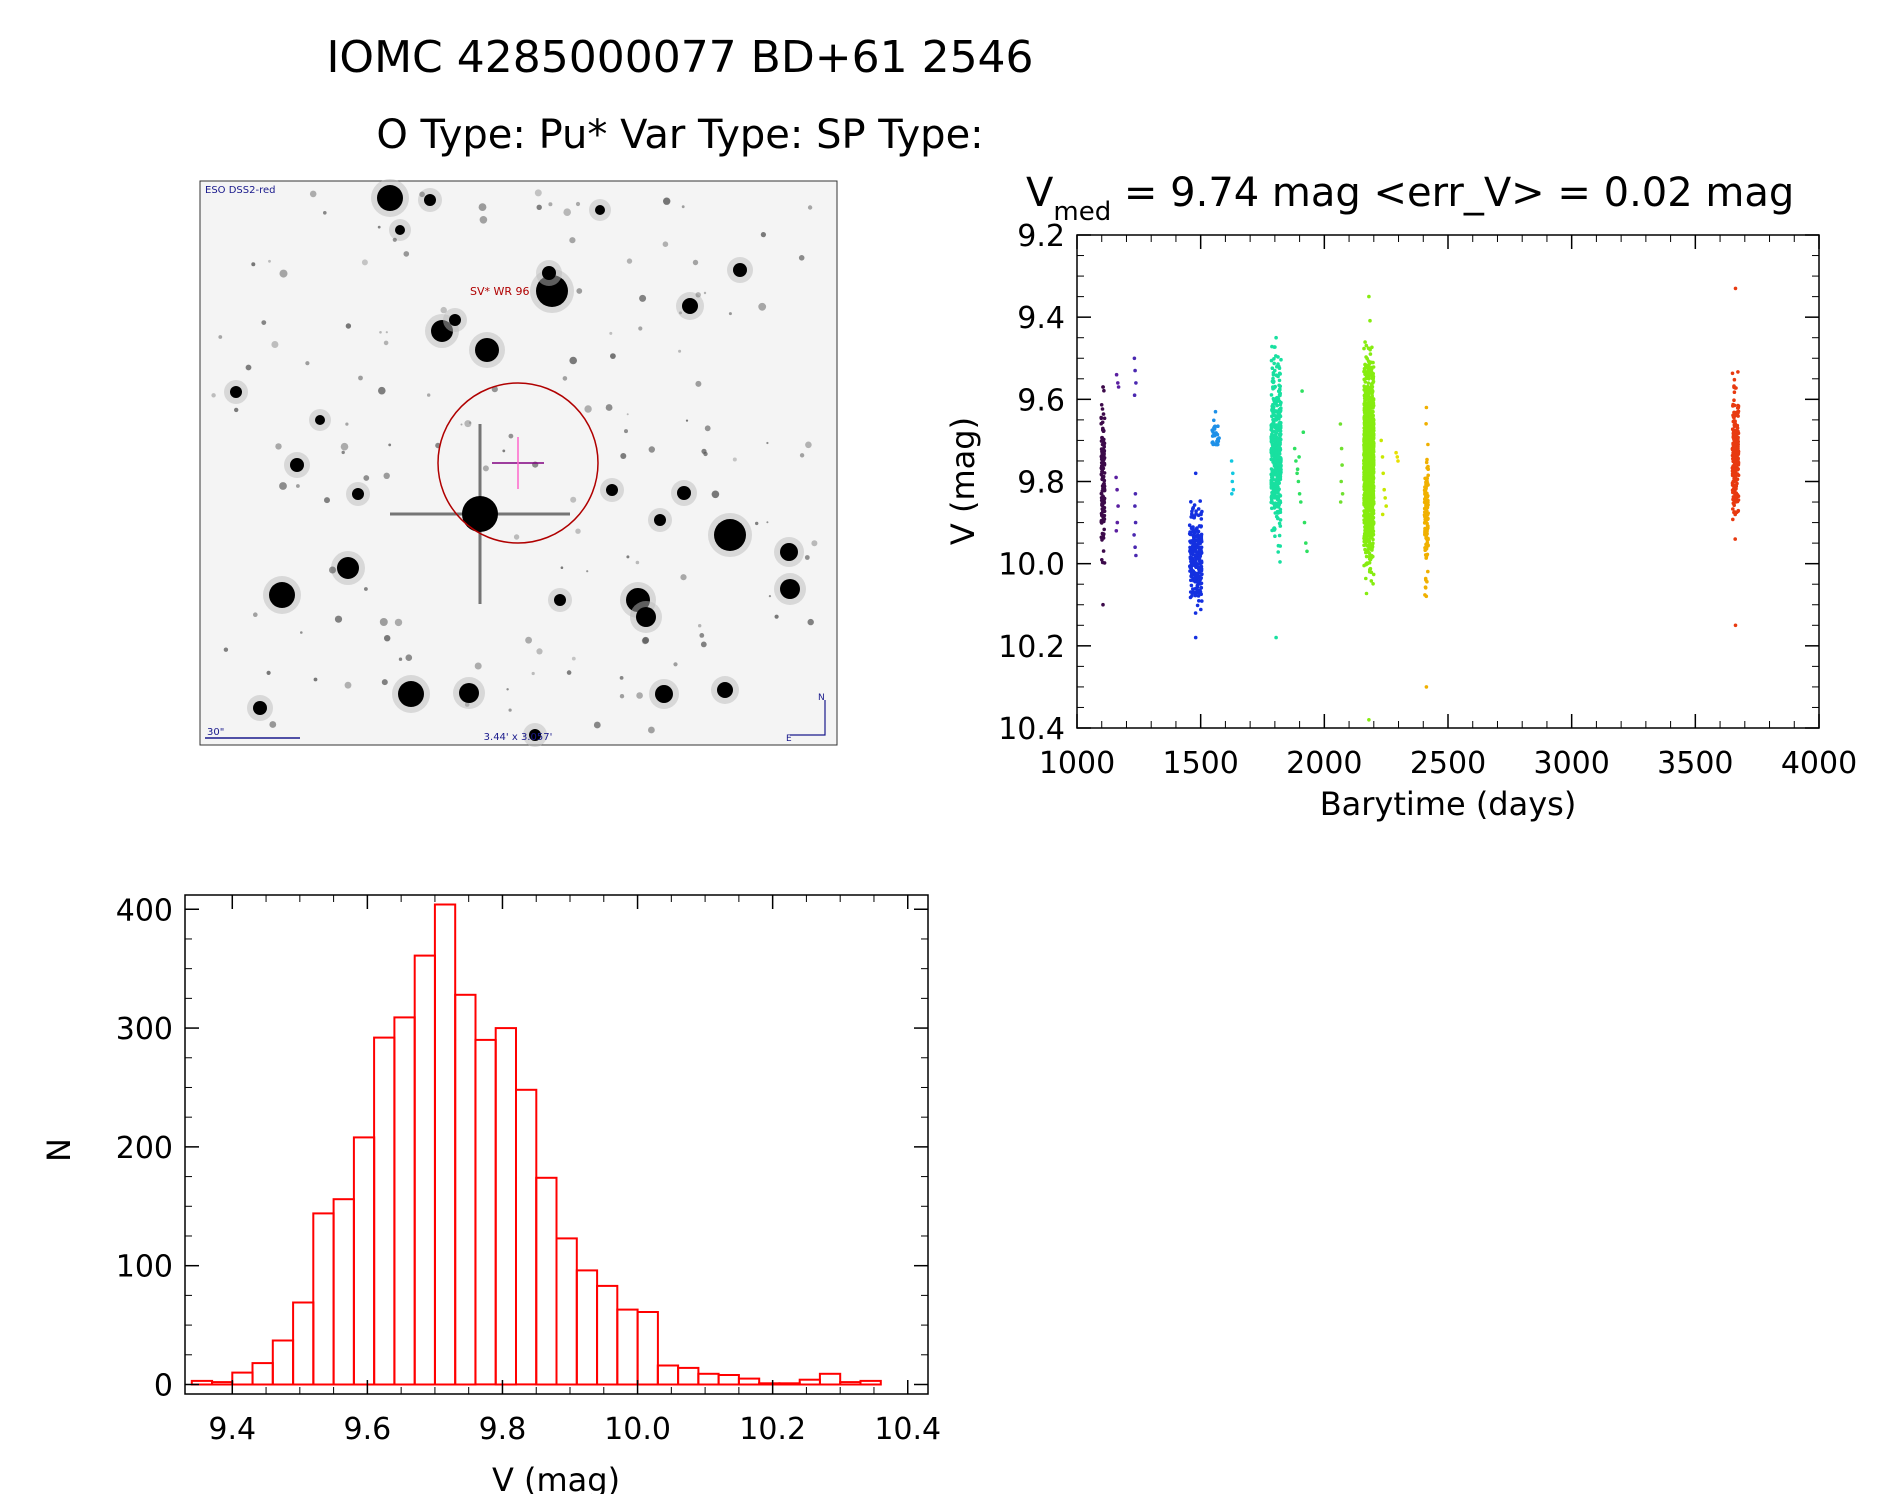 The height and width of the screenshot is (1494, 1889). I want to click on finder-label-source: SV* WR 96, so click(500, 291).